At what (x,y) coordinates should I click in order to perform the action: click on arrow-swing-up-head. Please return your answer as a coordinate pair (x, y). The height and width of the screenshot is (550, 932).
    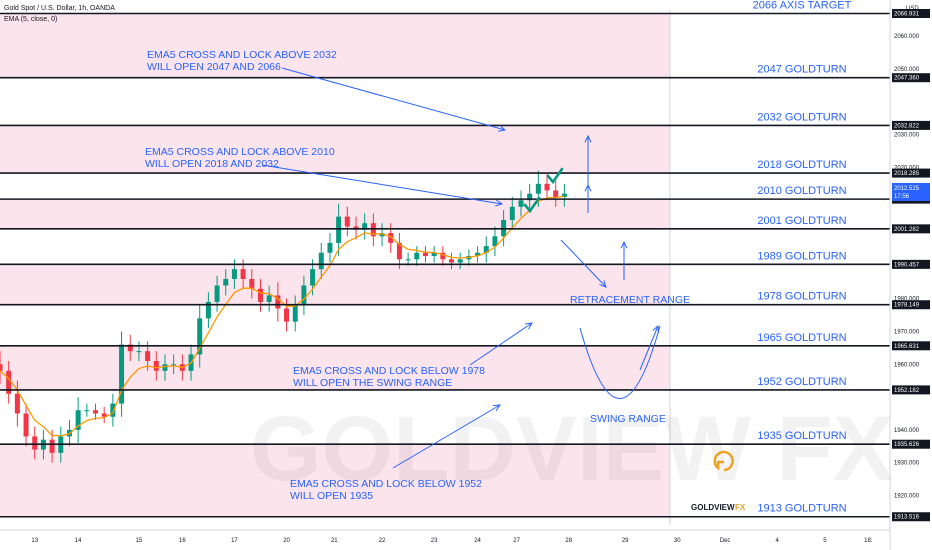
    Looking at the image, I should click on (655, 329).